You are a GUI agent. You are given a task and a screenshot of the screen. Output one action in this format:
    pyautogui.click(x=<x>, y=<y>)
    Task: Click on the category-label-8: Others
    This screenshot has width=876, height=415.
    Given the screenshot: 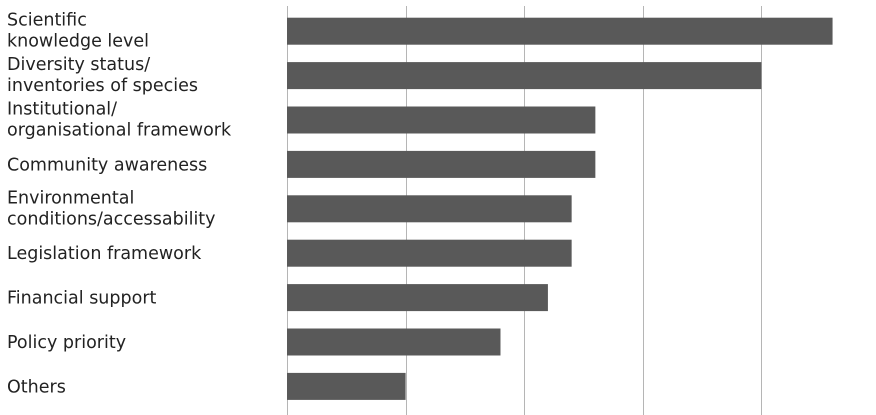 What is the action you would take?
    pyautogui.click(x=36, y=387)
    